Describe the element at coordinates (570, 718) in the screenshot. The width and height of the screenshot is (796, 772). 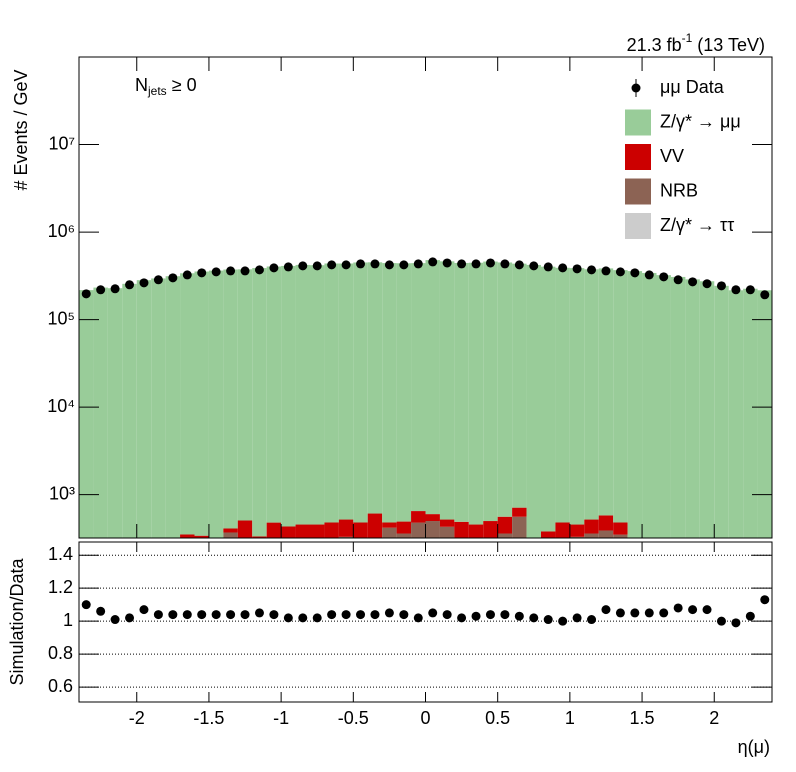
I see `x-tick-label: 1` at that location.